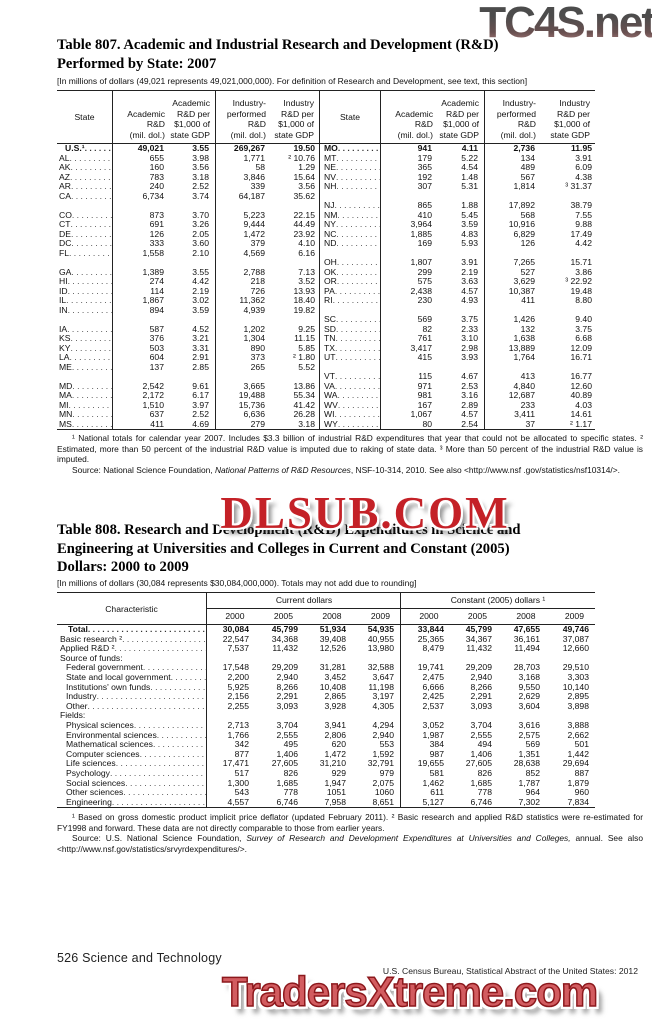 This screenshot has height=1024, width=652. What do you see at coordinates (193, 405) in the screenshot?
I see `value-cell: 3.97` at bounding box center [193, 405].